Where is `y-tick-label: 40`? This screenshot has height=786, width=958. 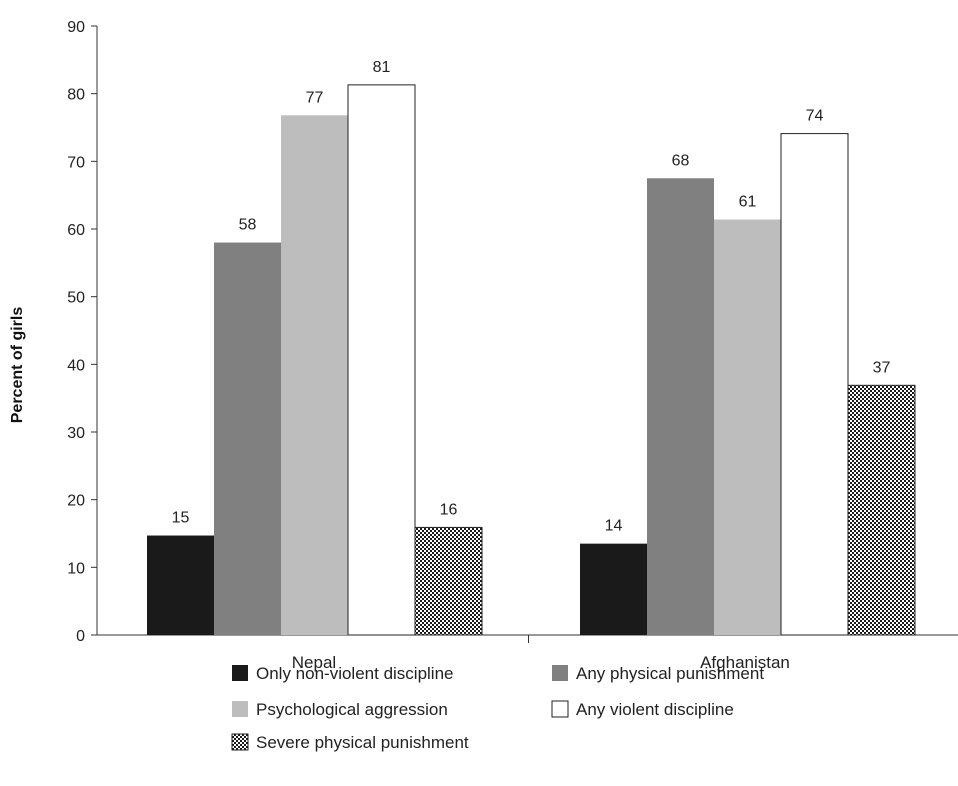 y-tick-label: 40 is located at coordinates (76, 365).